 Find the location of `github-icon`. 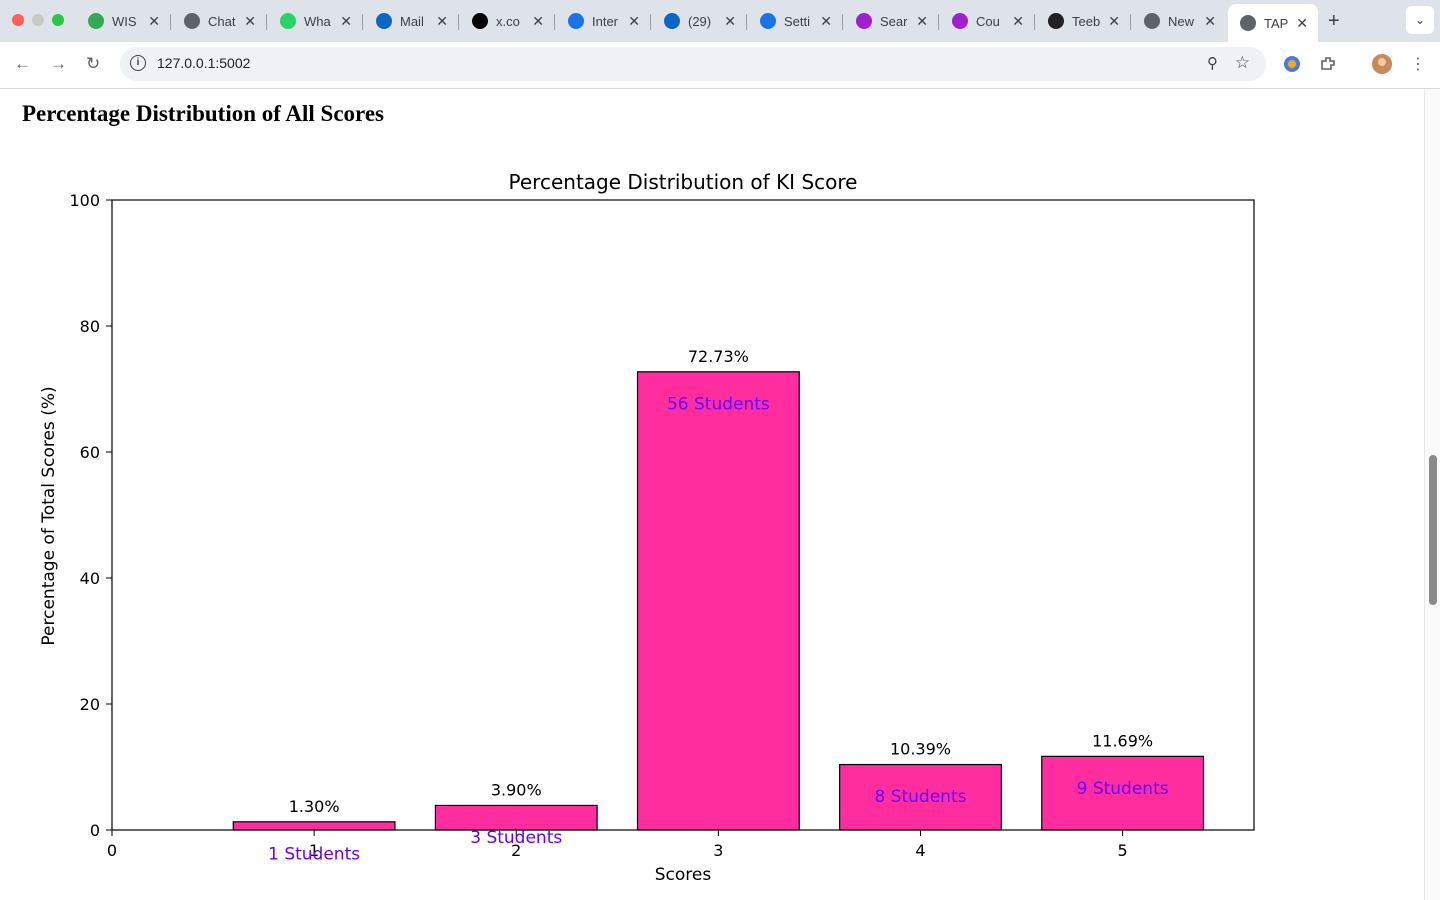

github-icon is located at coordinates (1056, 21).